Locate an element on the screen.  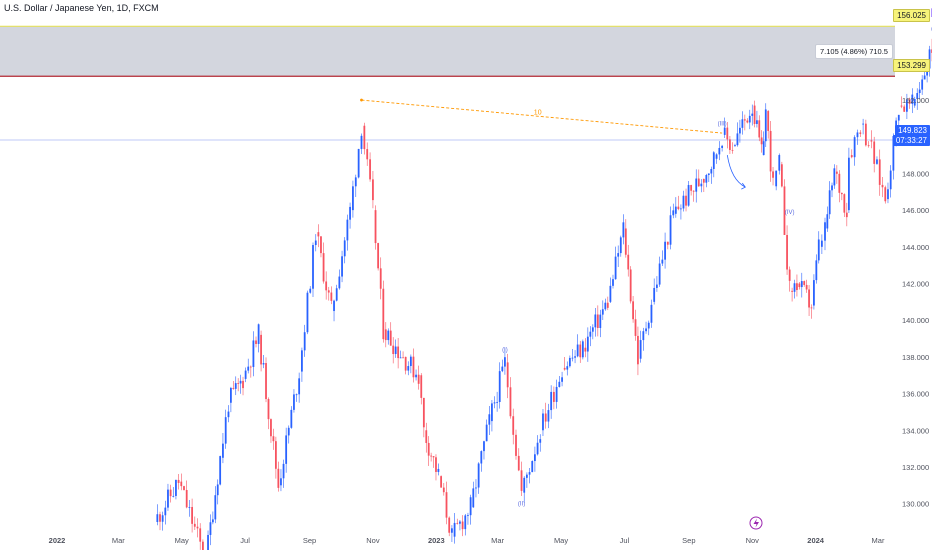
y-tick-label: 146.000 is located at coordinates (915, 210).